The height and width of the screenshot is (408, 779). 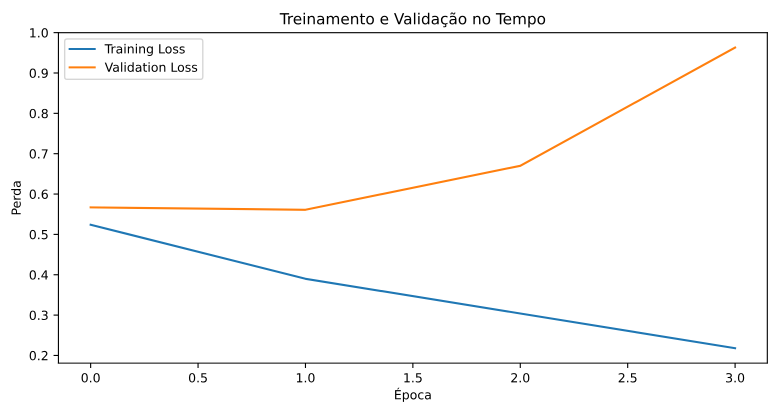 I want to click on y-tick-label: 0.6, so click(x=39, y=194).